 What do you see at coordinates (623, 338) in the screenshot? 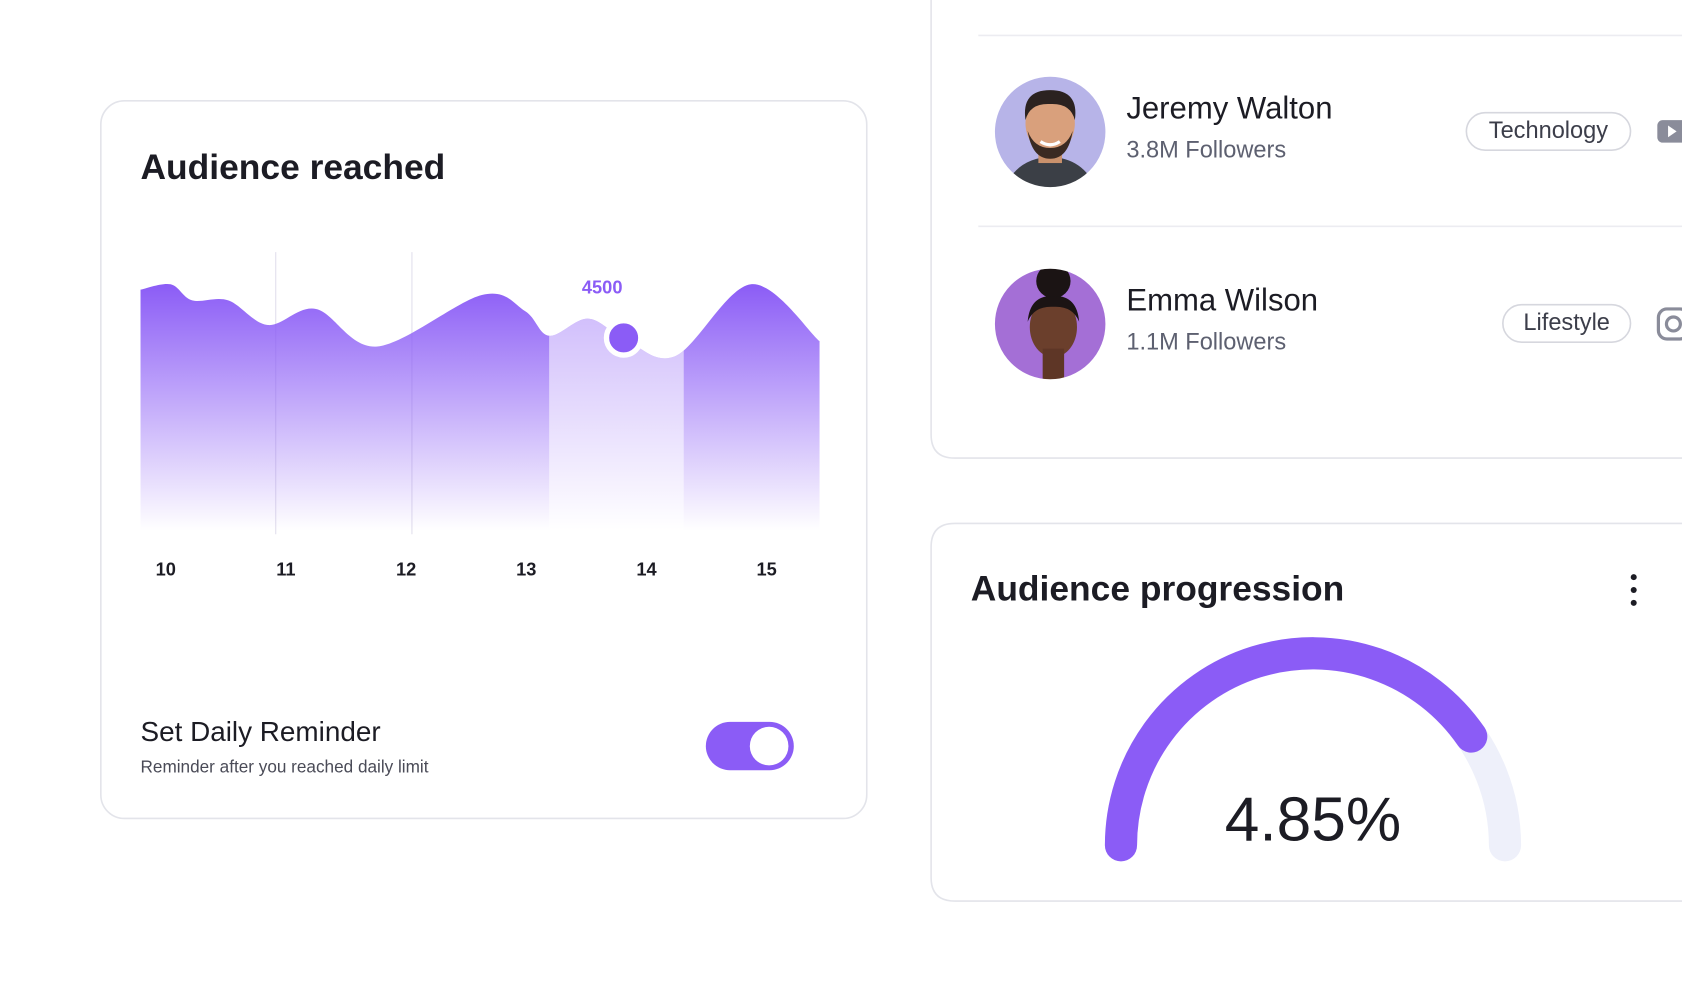
I see `data-point` at bounding box center [623, 338].